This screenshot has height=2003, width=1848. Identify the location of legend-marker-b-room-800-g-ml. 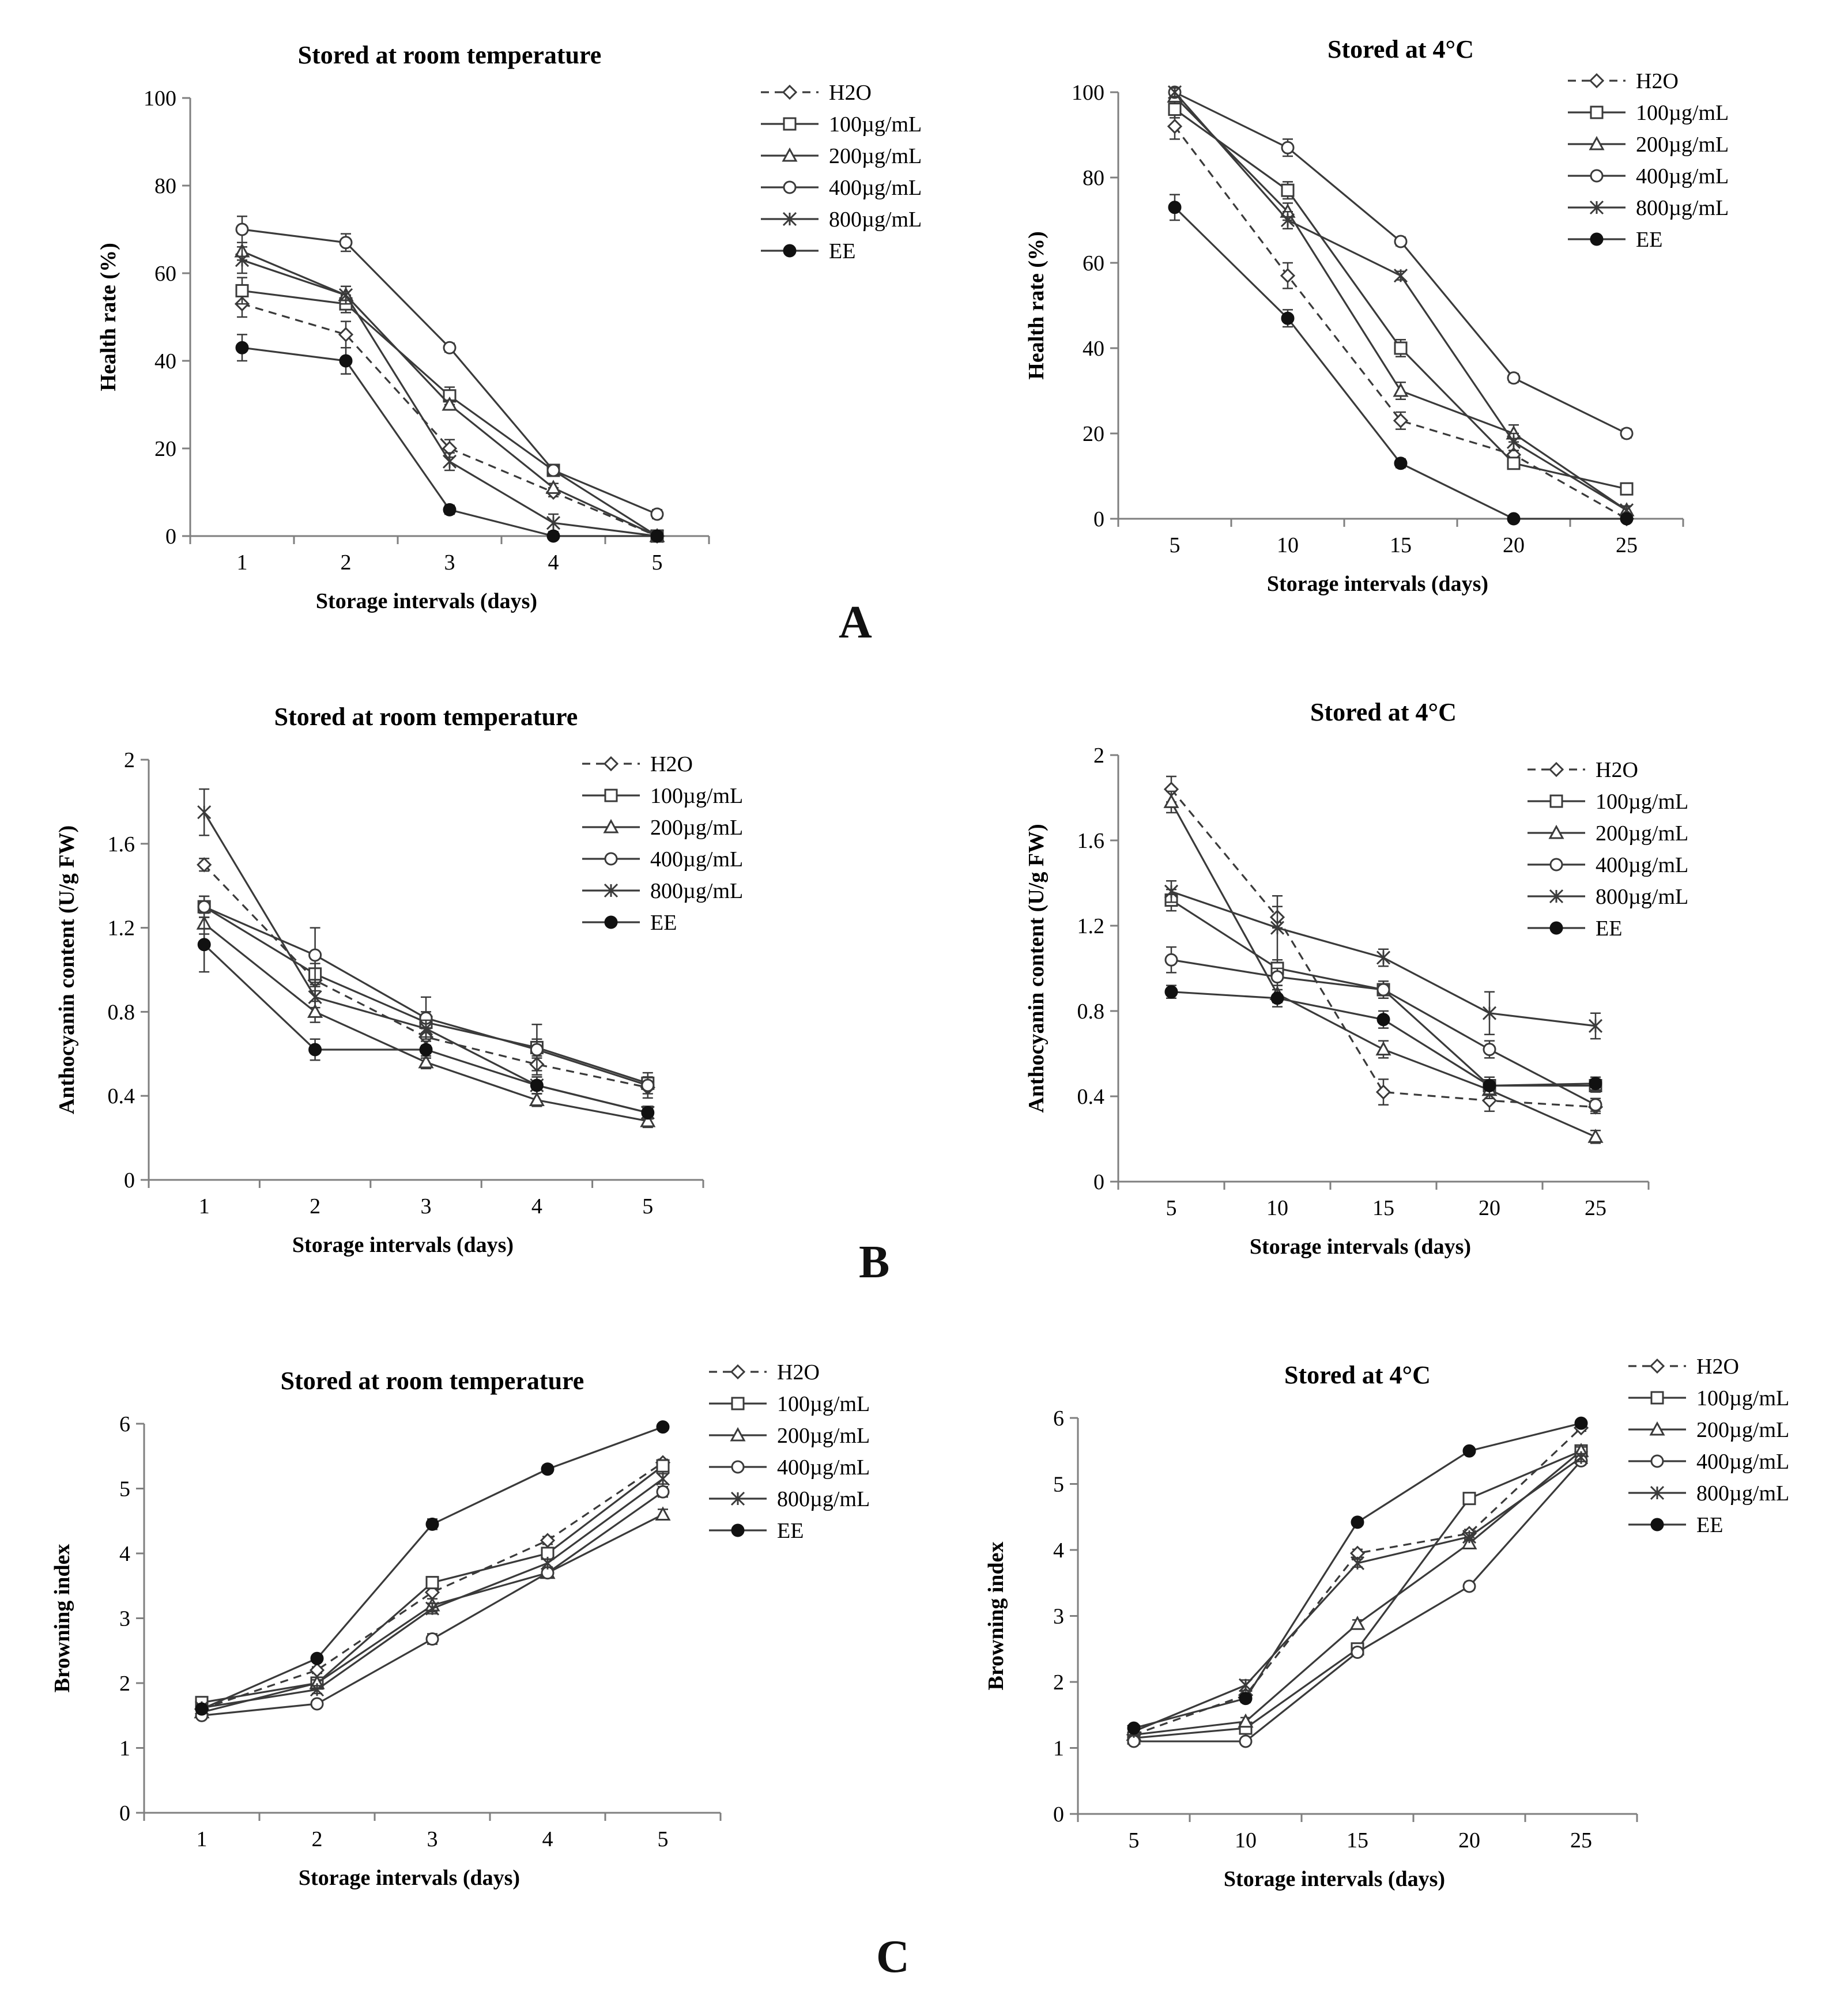
(611, 890).